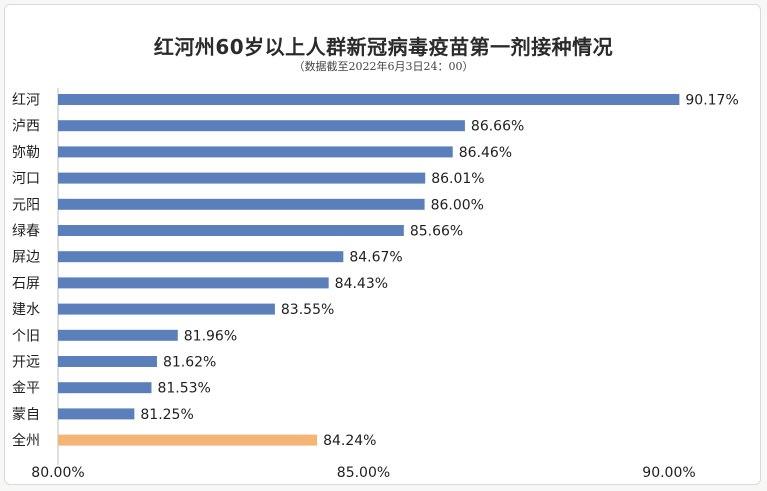 Image resolution: width=767 pixels, height=491 pixels. What do you see at coordinates (668, 473) in the screenshot?
I see `x-tick-label: 90.00%` at bounding box center [668, 473].